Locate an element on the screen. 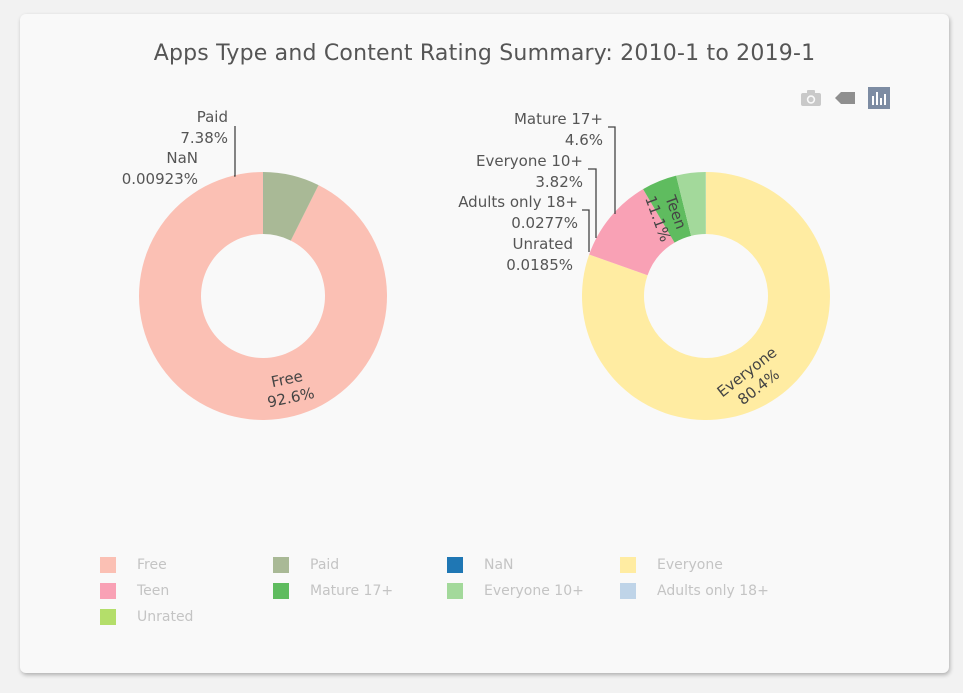 This screenshot has height=693, width=963. pie-slice-everyone is located at coordinates (705, 296).